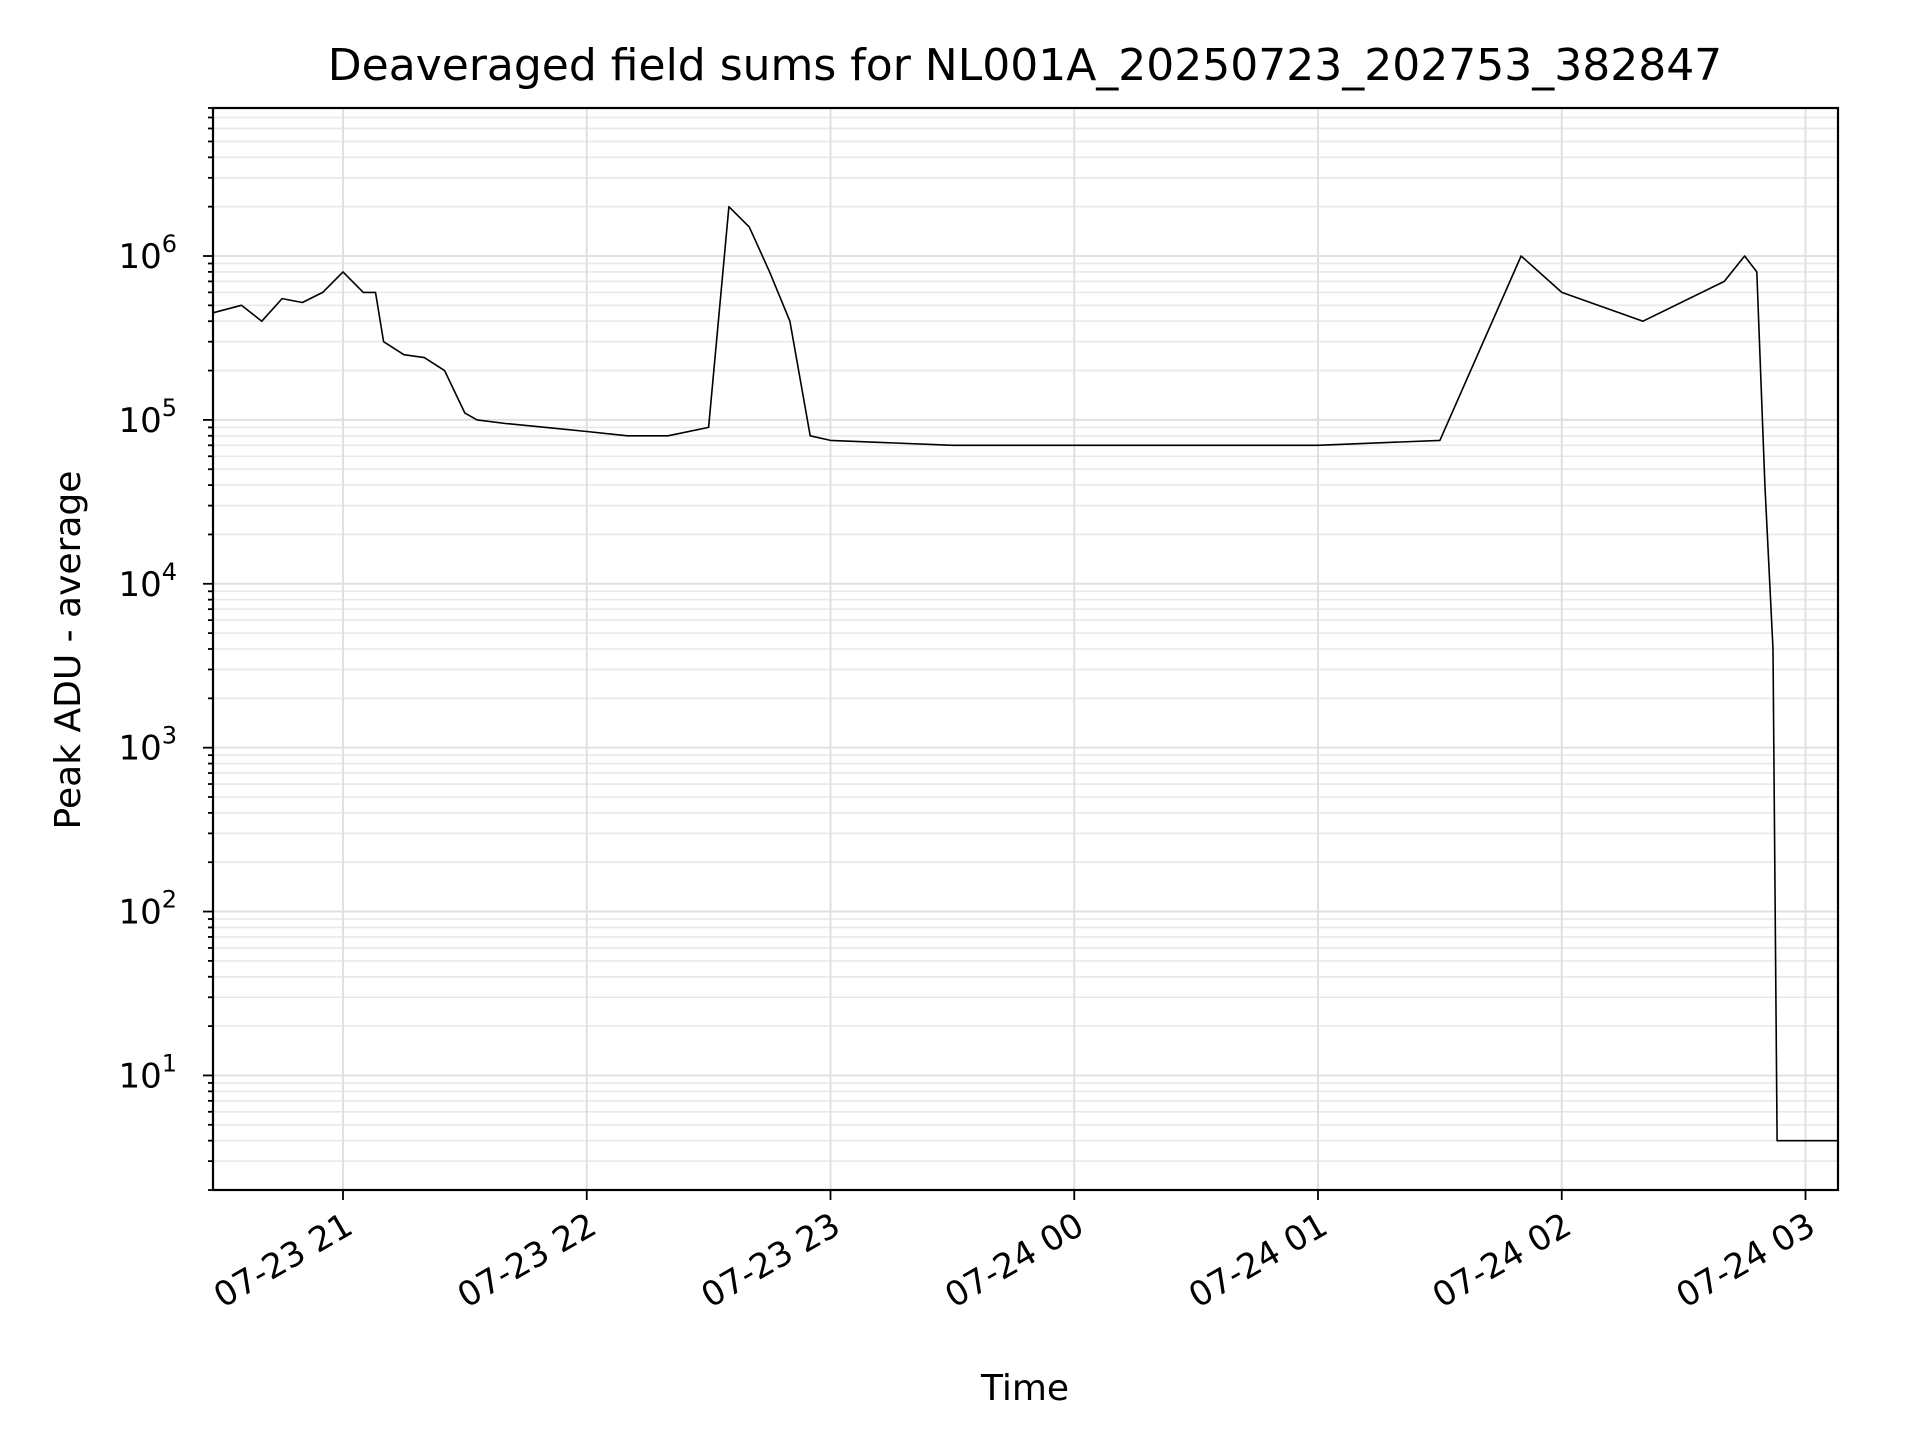 The image size is (1920, 1440). Describe the element at coordinates (1258, 1260) in the screenshot. I see `x-tick-label: 07-24 01` at that location.